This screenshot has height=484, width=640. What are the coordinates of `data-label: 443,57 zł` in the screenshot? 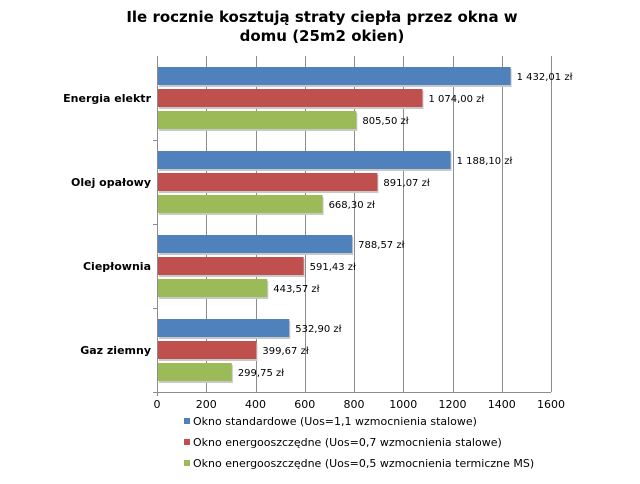 It's located at (296, 289).